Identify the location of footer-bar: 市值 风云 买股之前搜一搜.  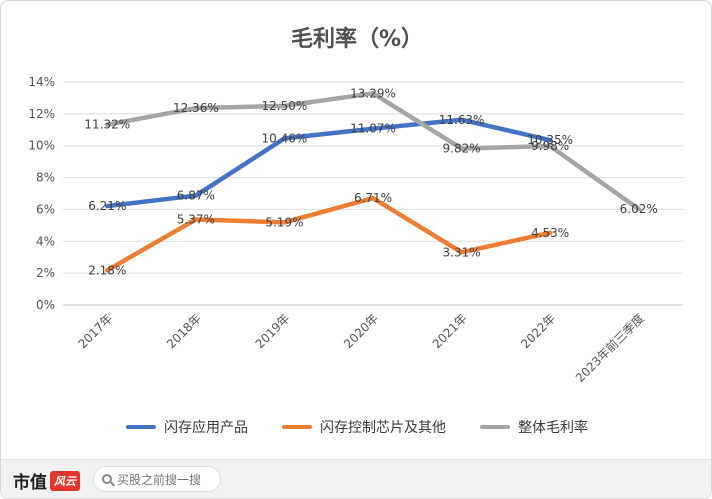
(356, 478).